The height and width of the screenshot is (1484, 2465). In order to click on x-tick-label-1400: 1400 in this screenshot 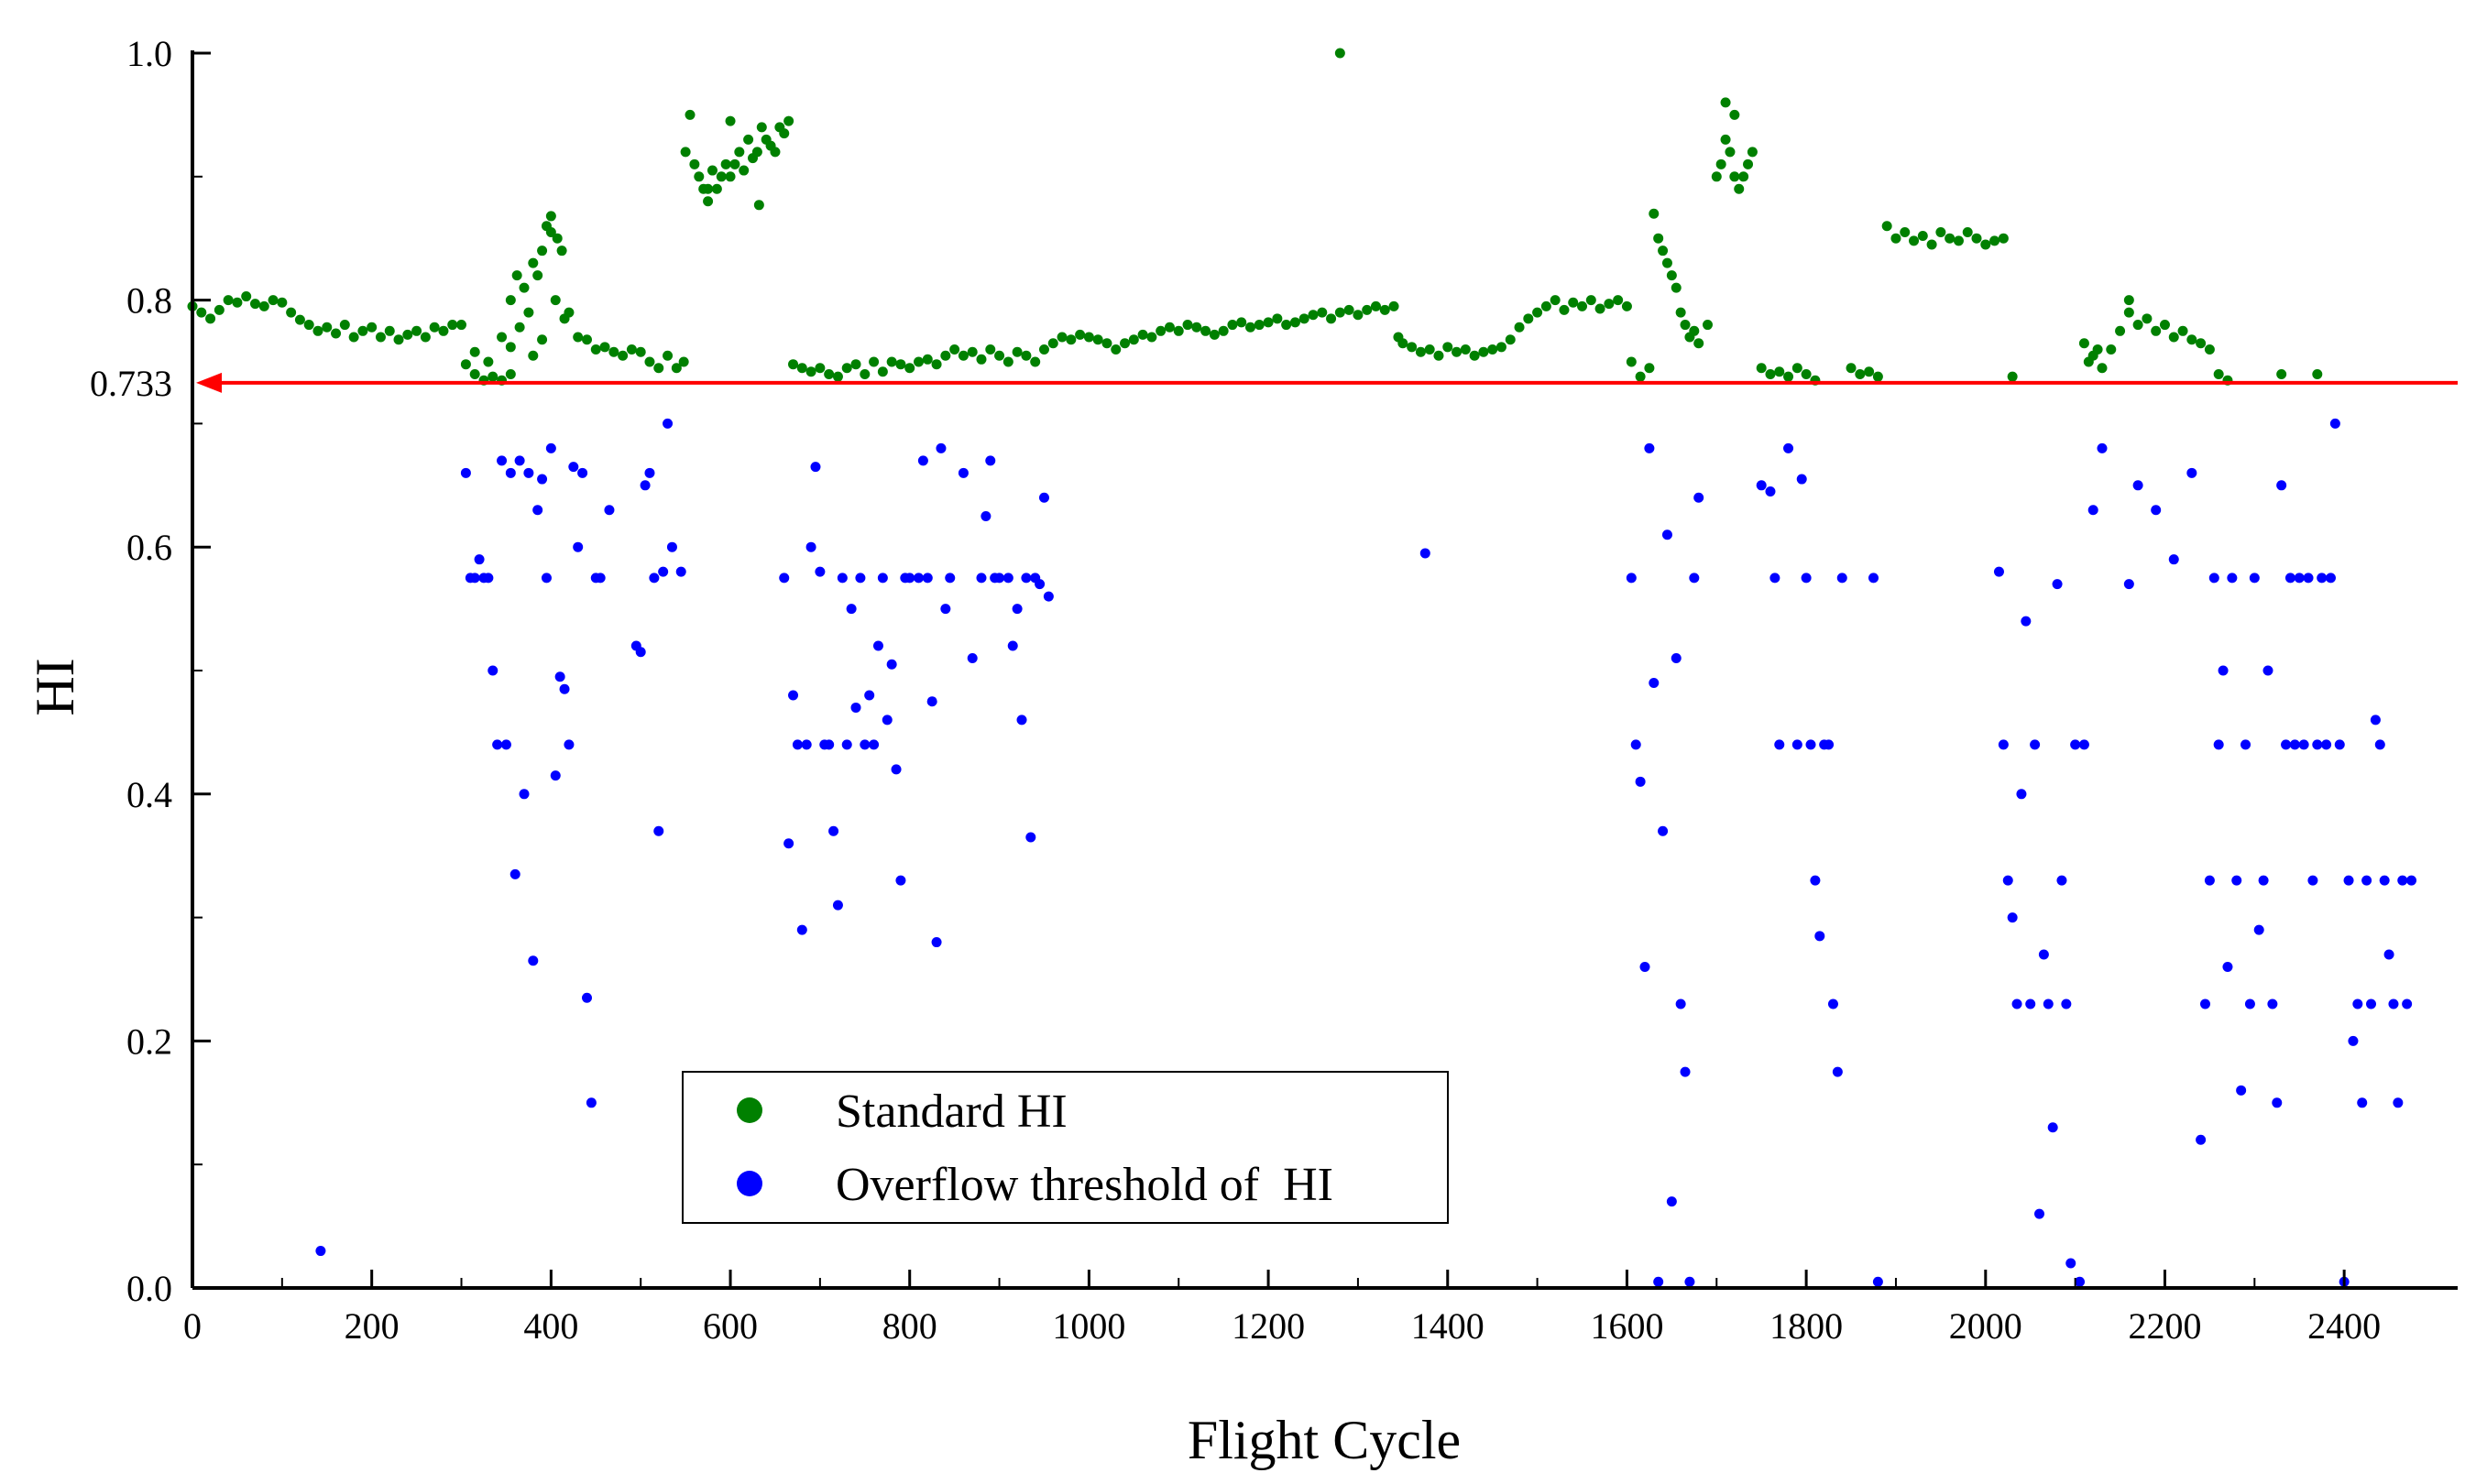, I will do `click(1447, 1326)`.